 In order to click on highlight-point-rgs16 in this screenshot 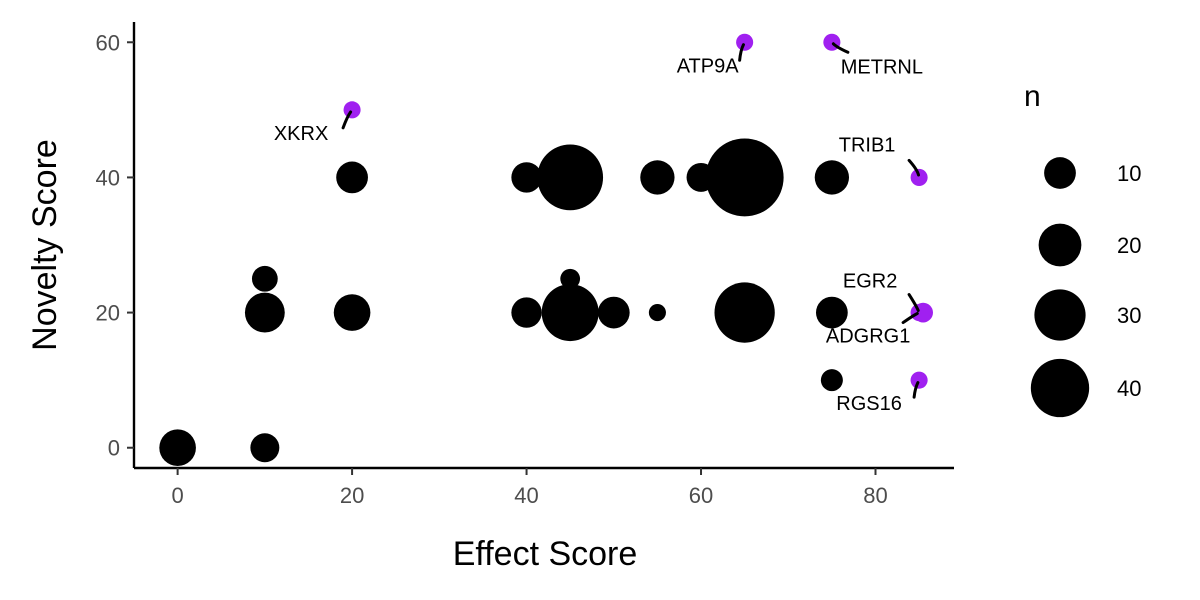, I will do `click(919, 380)`.